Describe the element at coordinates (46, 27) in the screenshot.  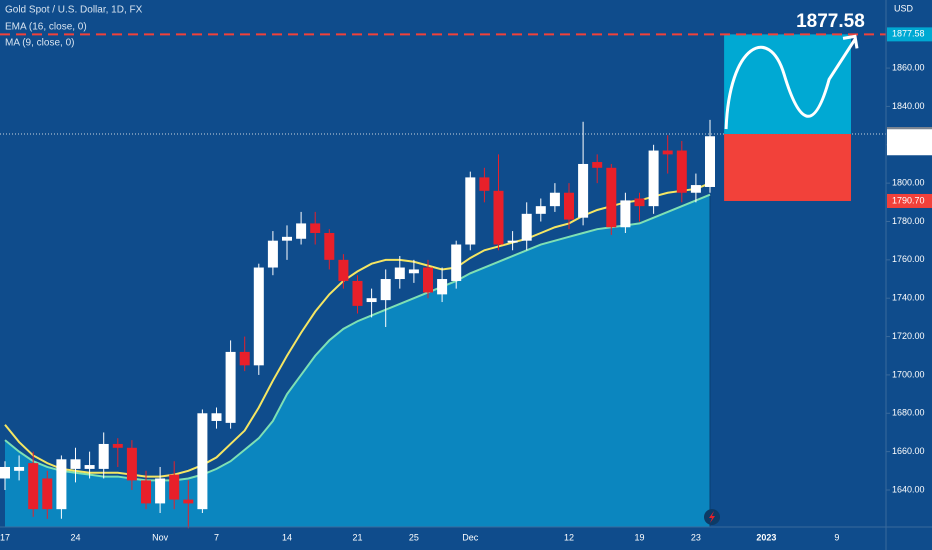
I see `legend-entry: EMA (16, close, 0)` at that location.